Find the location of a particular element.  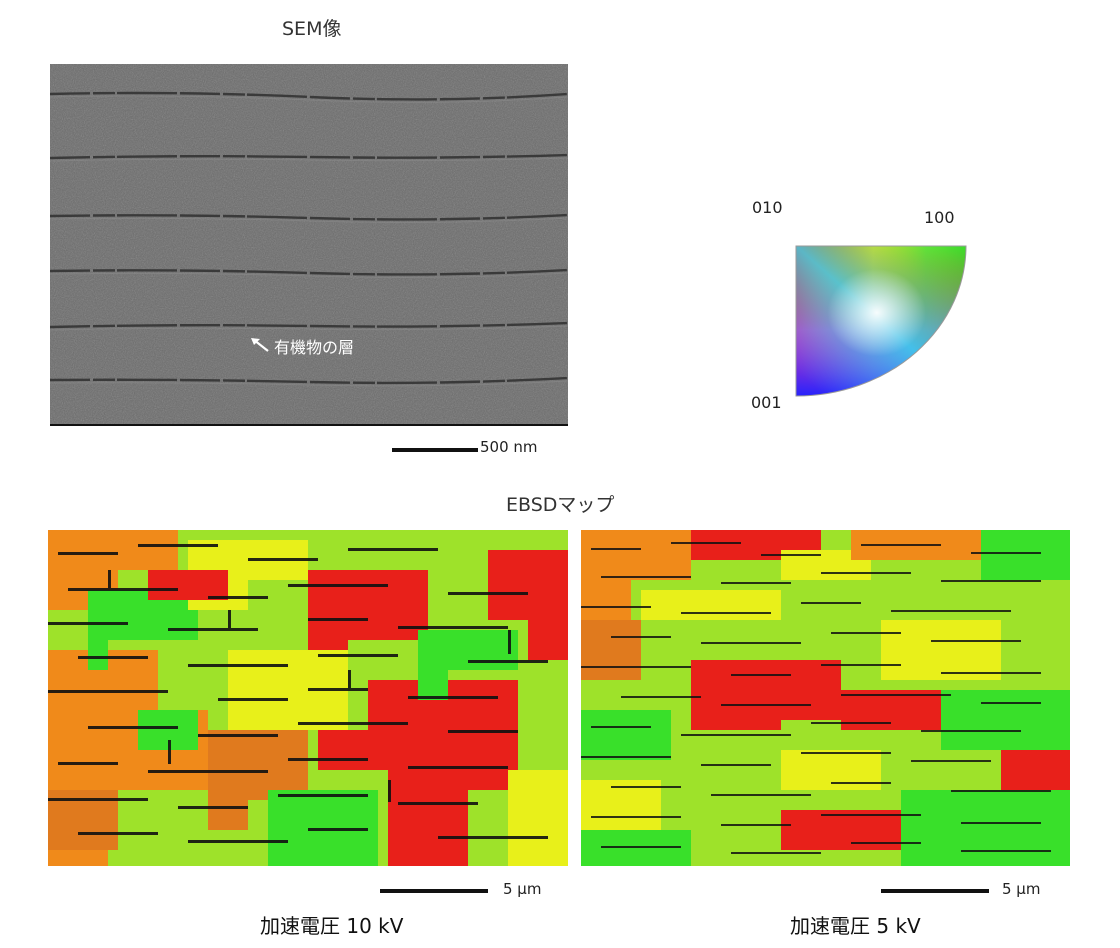

ebsd-title: EBSDマップ is located at coordinates (560, 505).